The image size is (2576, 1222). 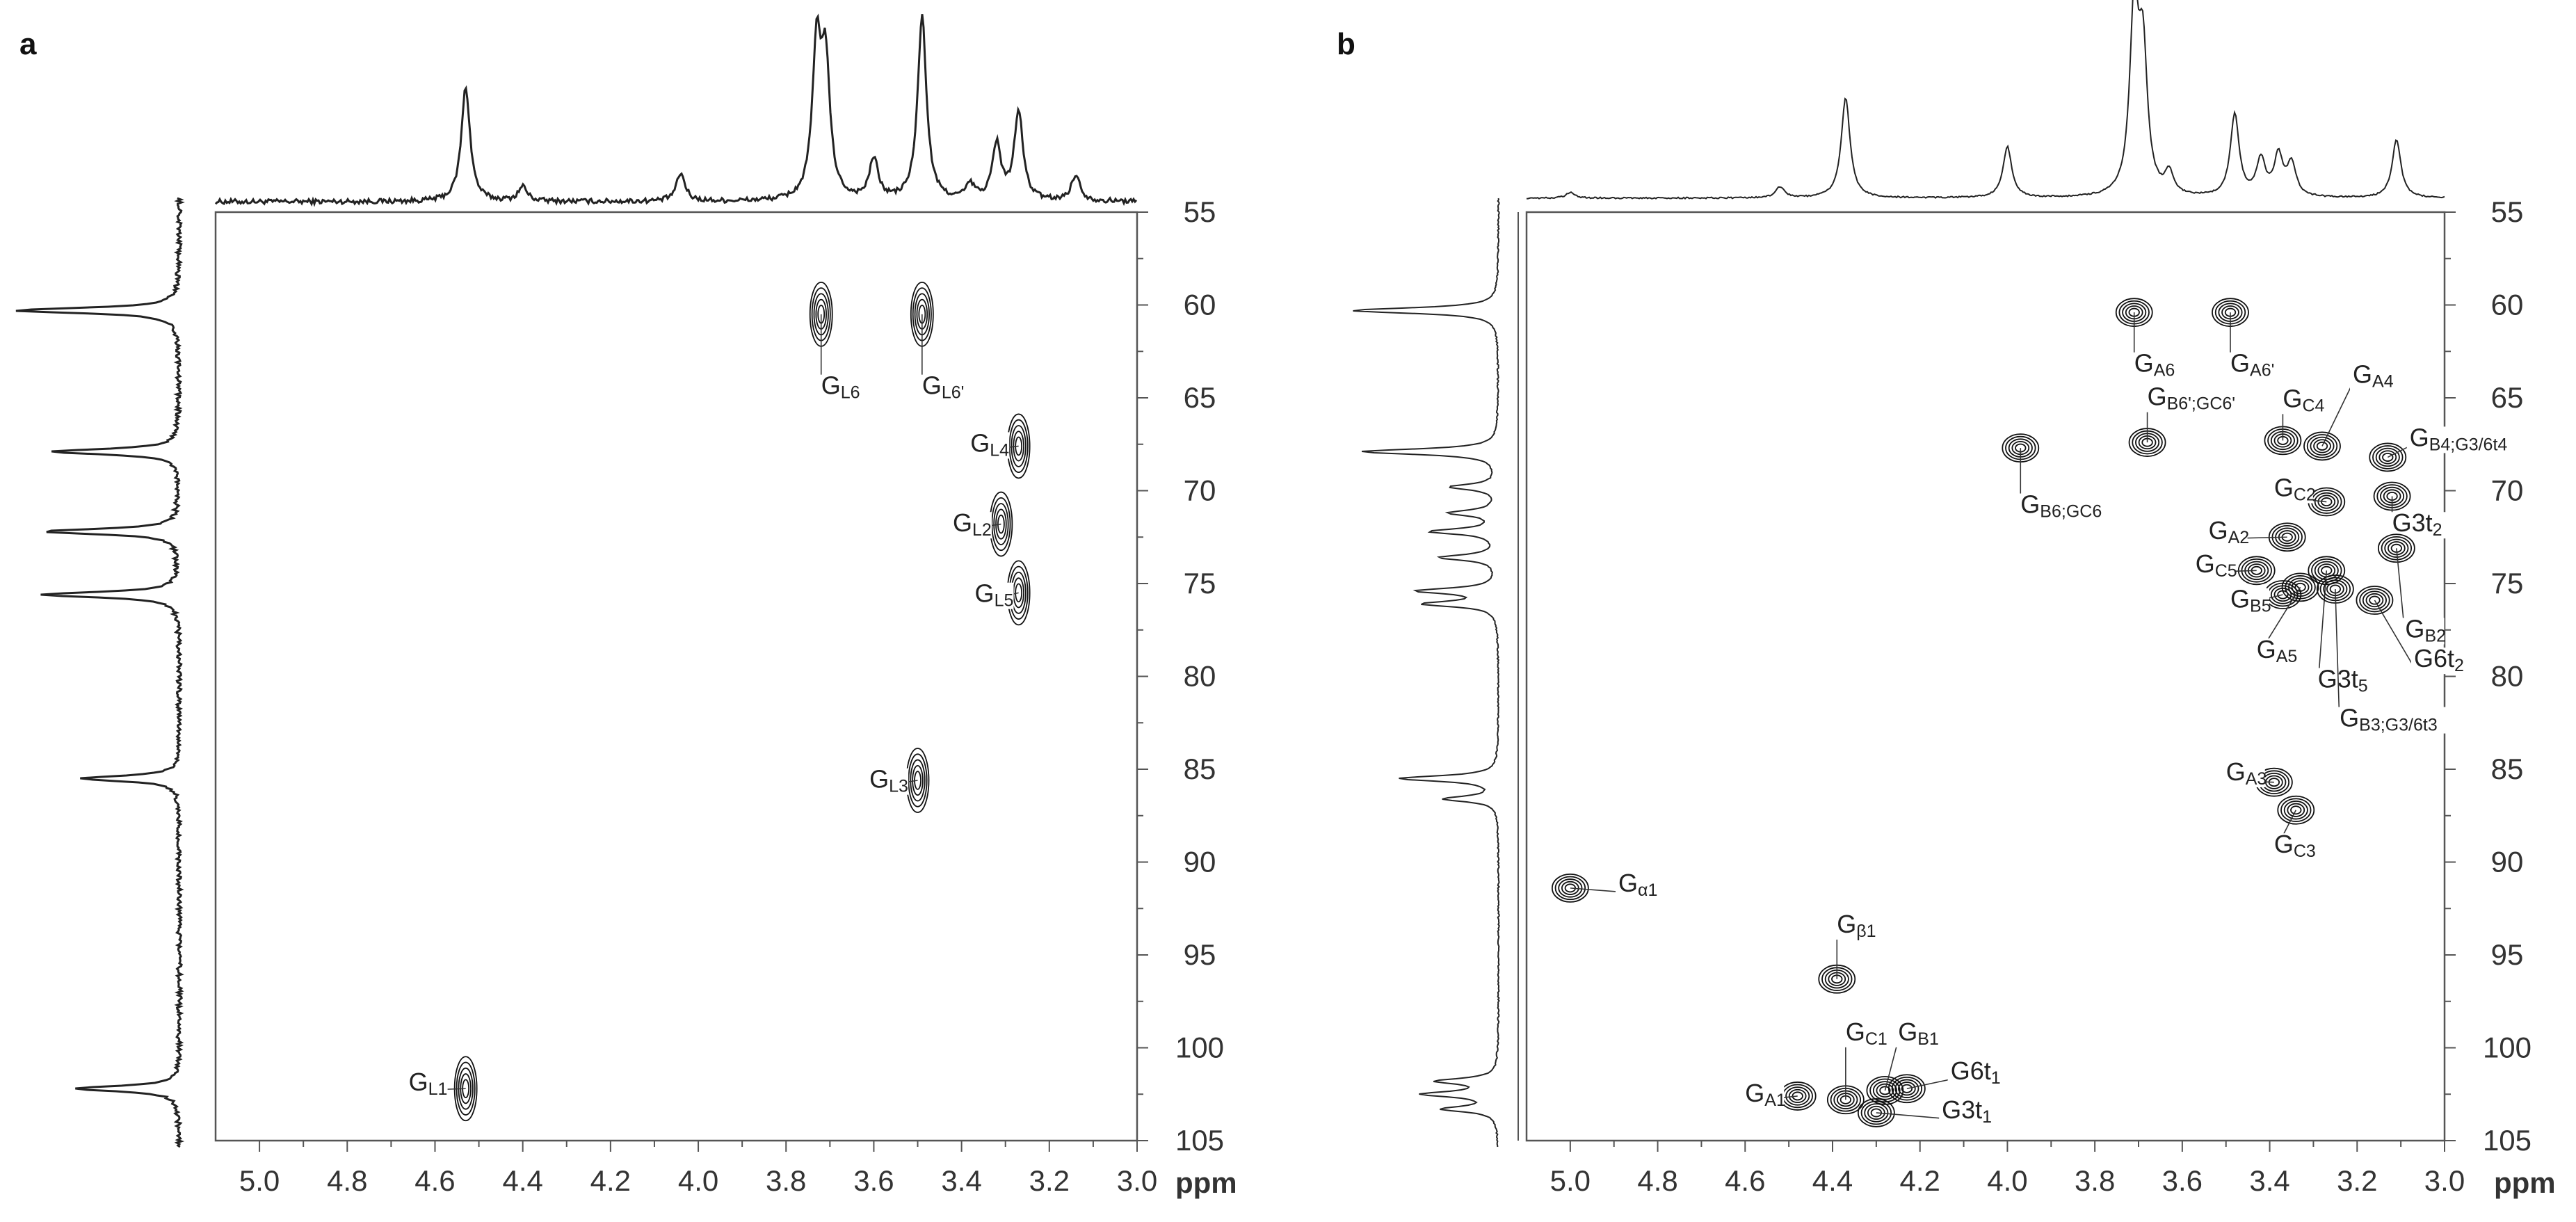 I want to click on cross-peak-GB6;GC6: GB6;GC6, so click(x=2052, y=478).